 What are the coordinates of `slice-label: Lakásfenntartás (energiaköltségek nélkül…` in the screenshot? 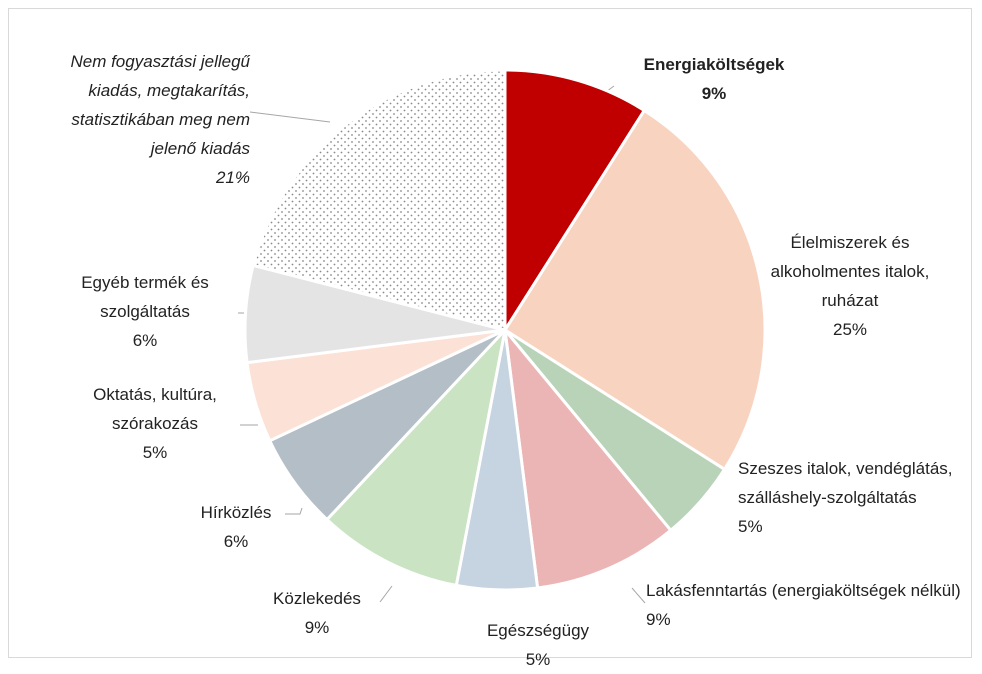 It's located at (811, 605).